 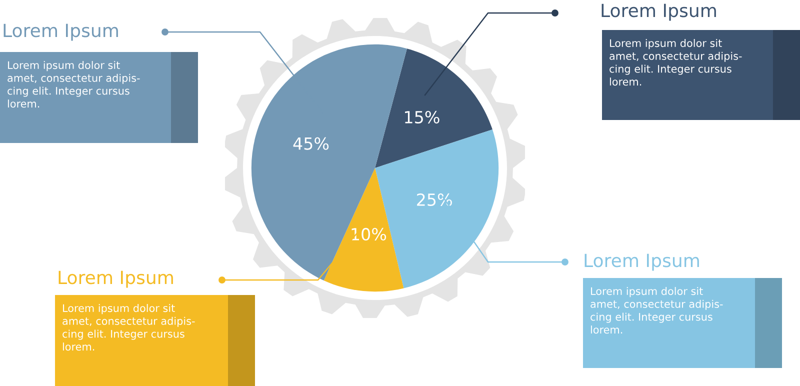 I want to click on data-label: 45%, so click(x=311, y=143).